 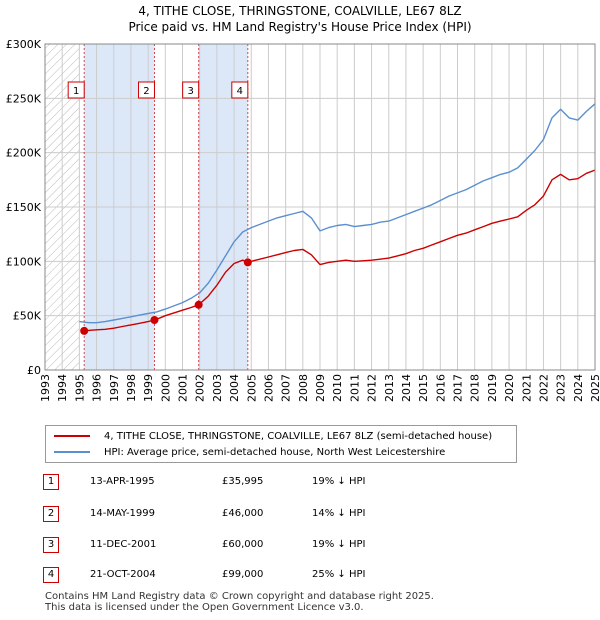 I want to click on y-tick-label: £300K, so click(x=24, y=44).